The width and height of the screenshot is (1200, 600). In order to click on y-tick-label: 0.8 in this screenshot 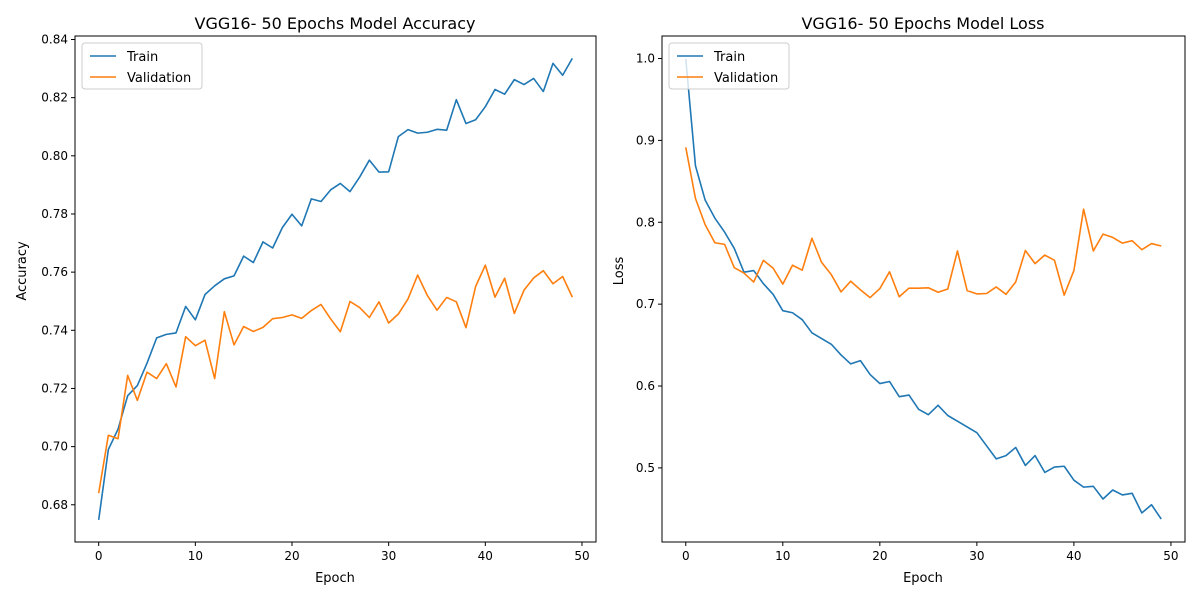, I will do `click(645, 222)`.